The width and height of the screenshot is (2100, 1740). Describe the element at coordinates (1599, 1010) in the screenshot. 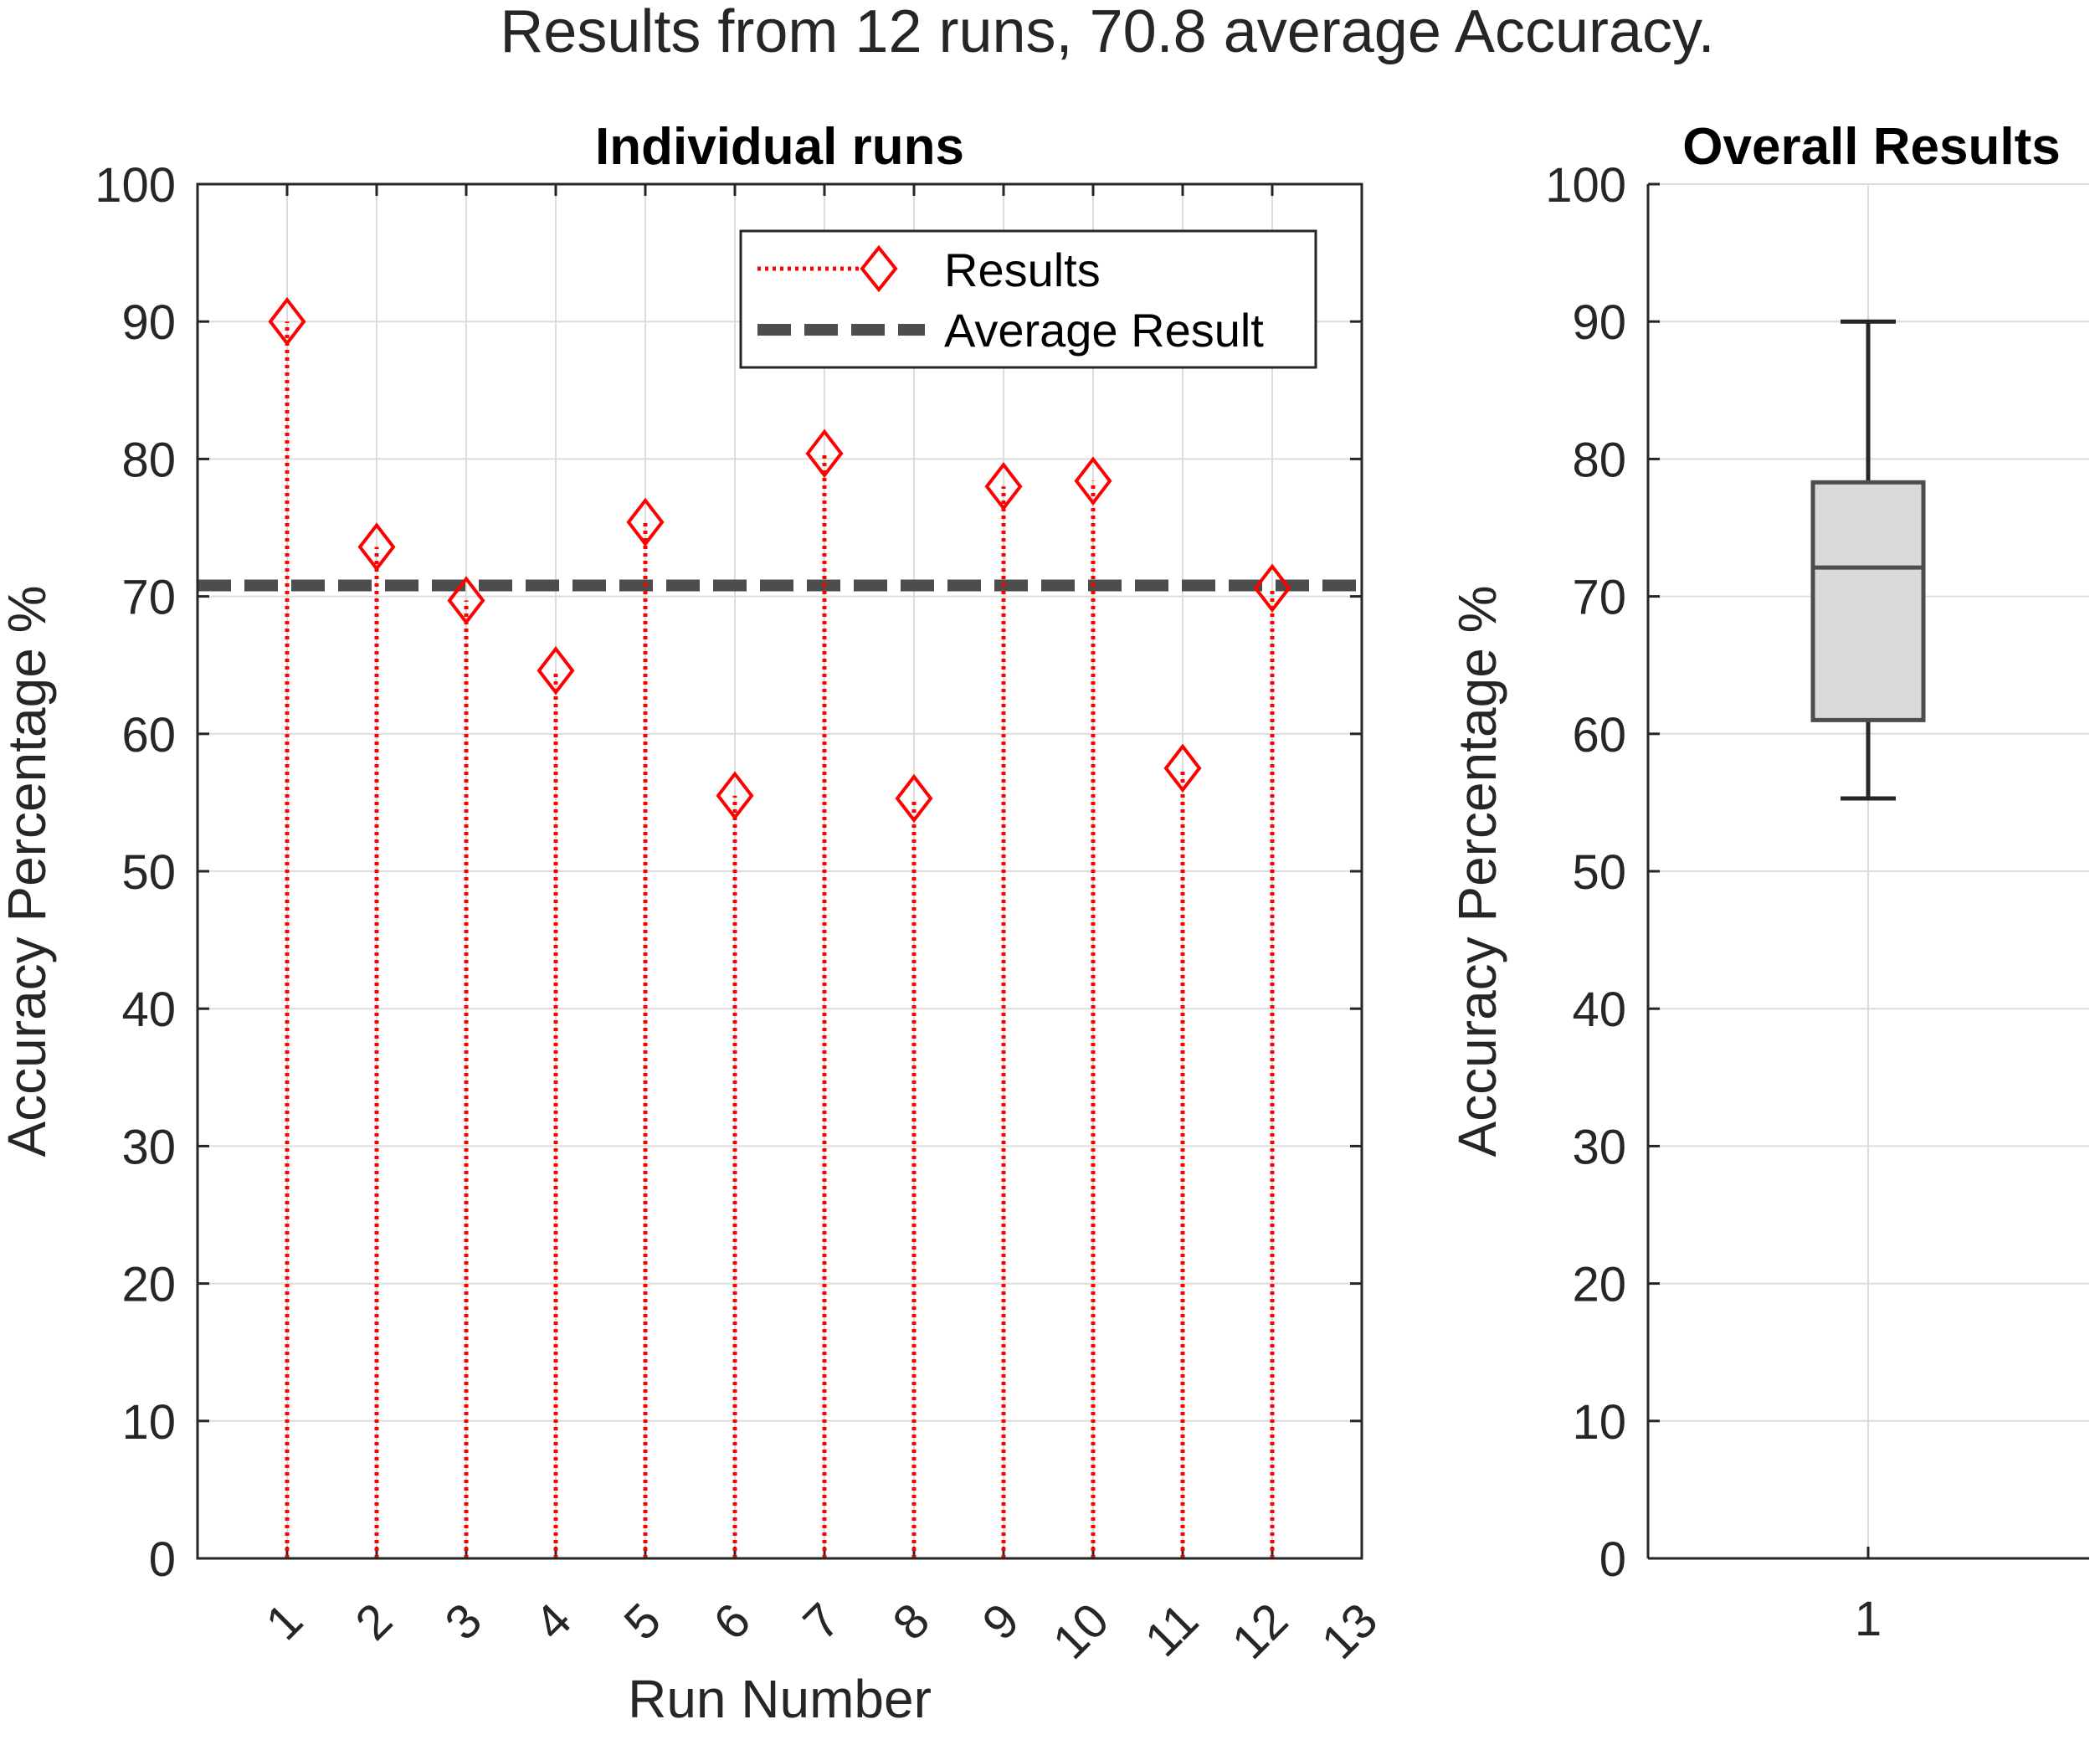

I see `right-y-tick-label: 40` at that location.